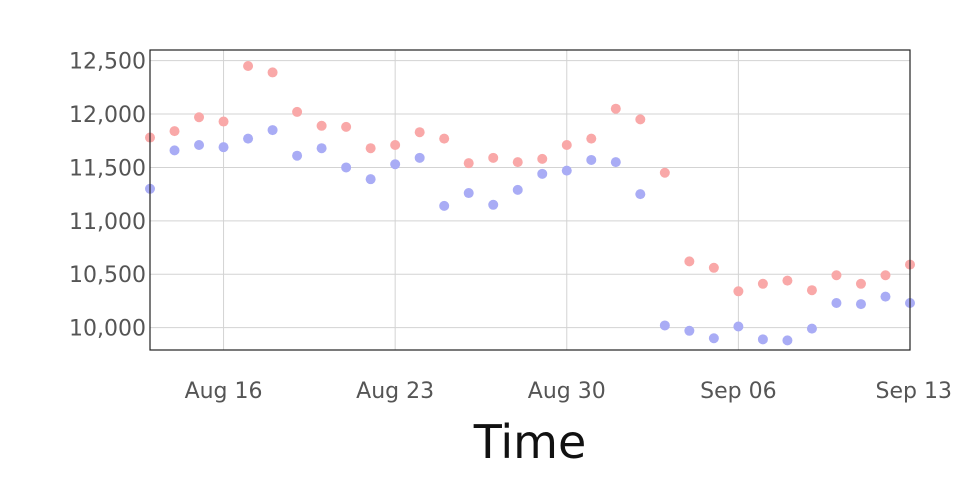  I want to click on x-tick-label: Aug 16, so click(224, 391).